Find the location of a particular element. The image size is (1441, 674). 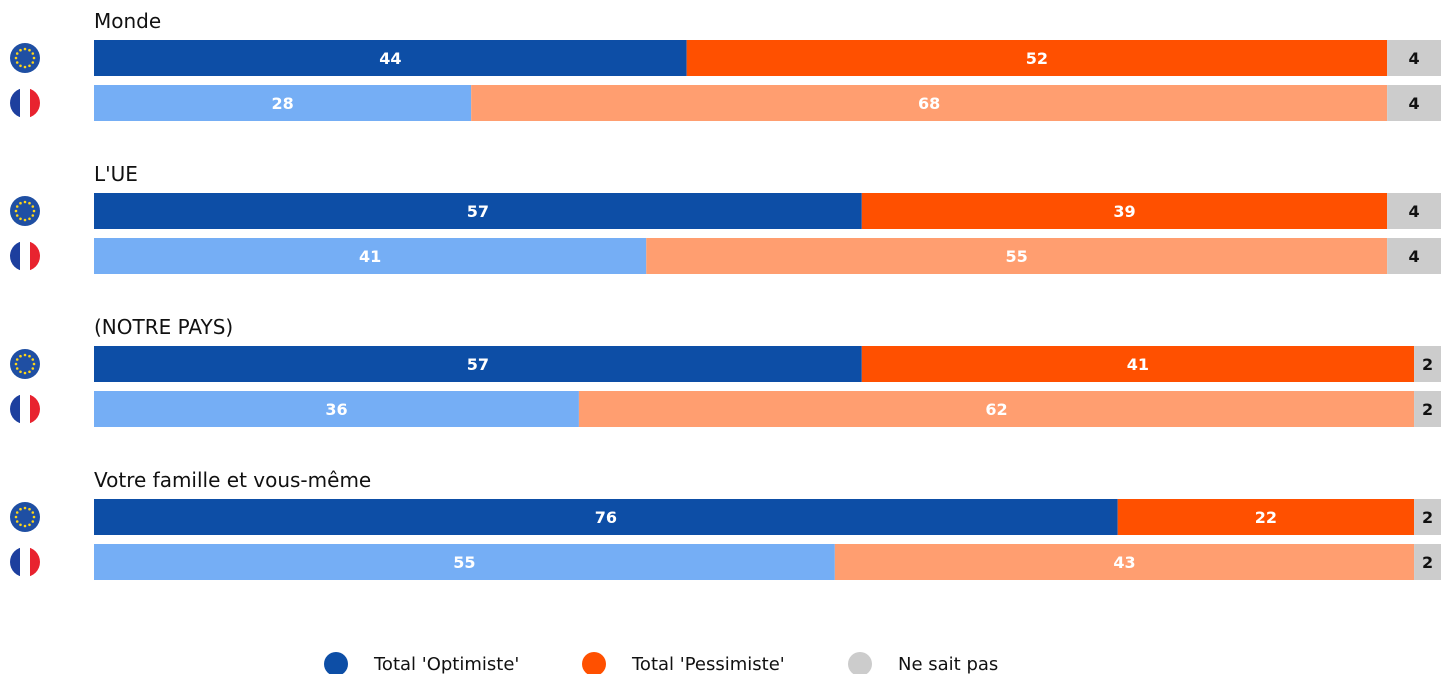

bar-row-fr: 28 68 4 is located at coordinates (725, 103).